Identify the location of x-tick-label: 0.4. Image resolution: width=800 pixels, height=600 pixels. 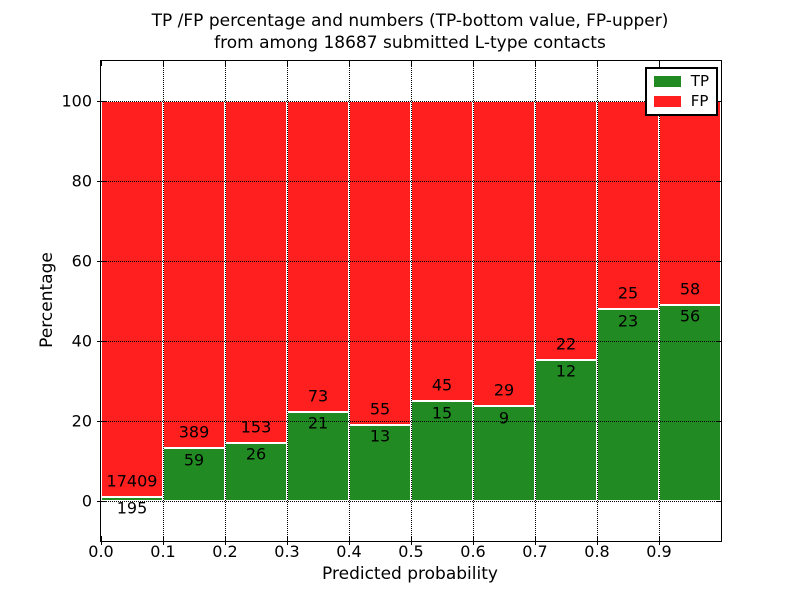
(349, 551).